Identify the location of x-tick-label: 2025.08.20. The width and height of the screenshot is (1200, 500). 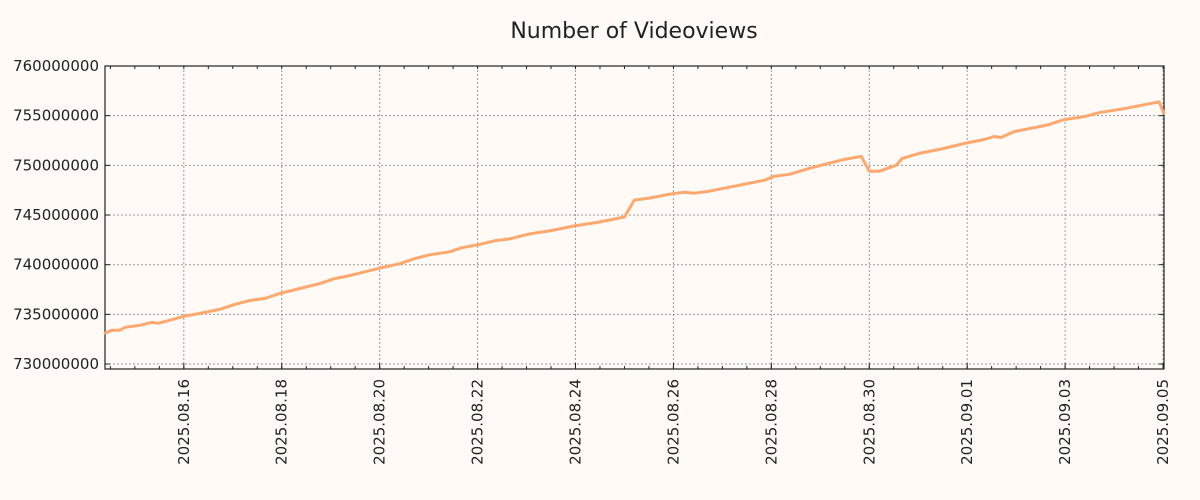
(380, 422).